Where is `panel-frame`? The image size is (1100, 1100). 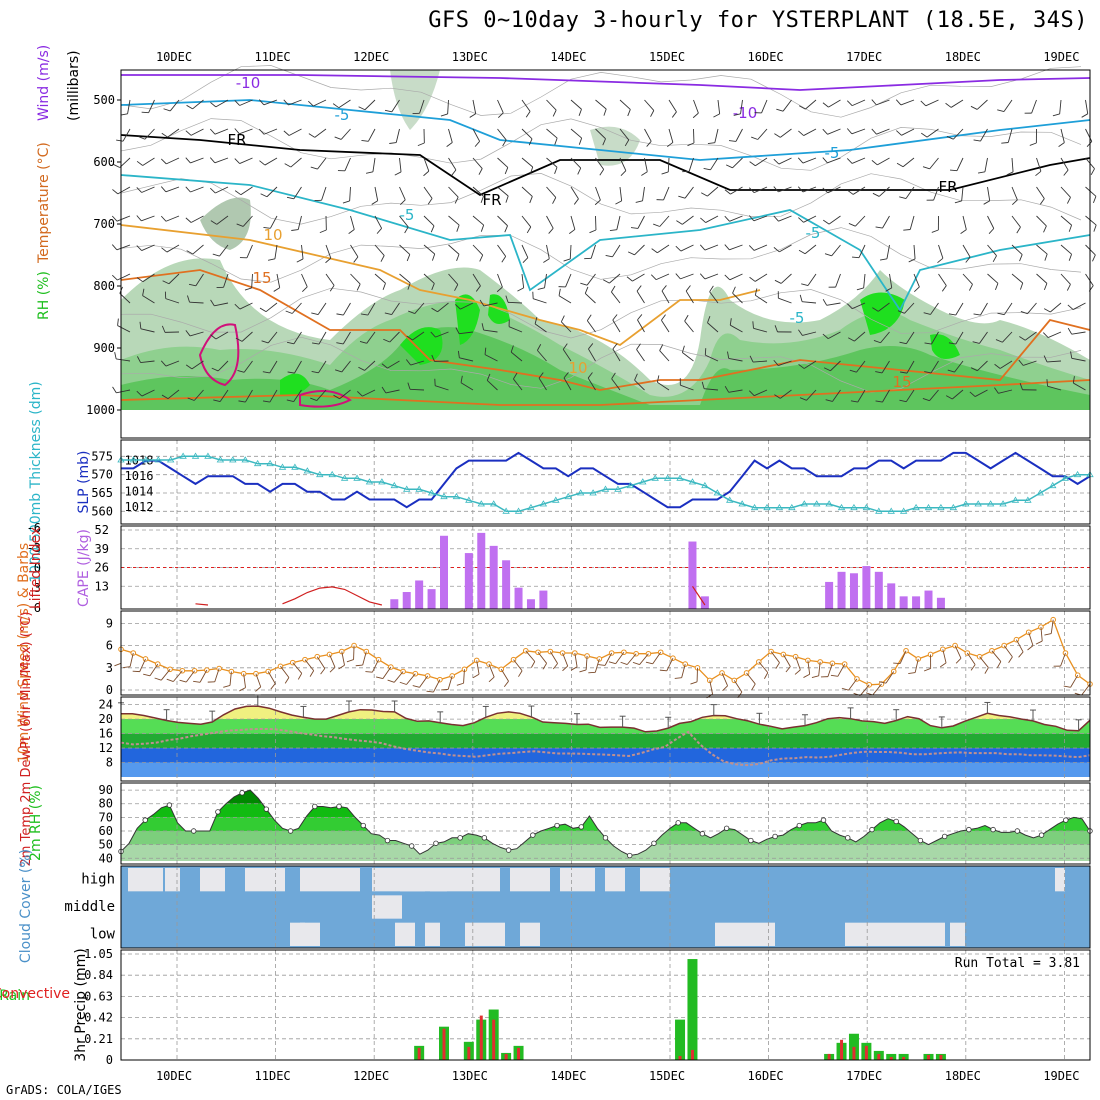
panel-frame is located at coordinates (605, 653).